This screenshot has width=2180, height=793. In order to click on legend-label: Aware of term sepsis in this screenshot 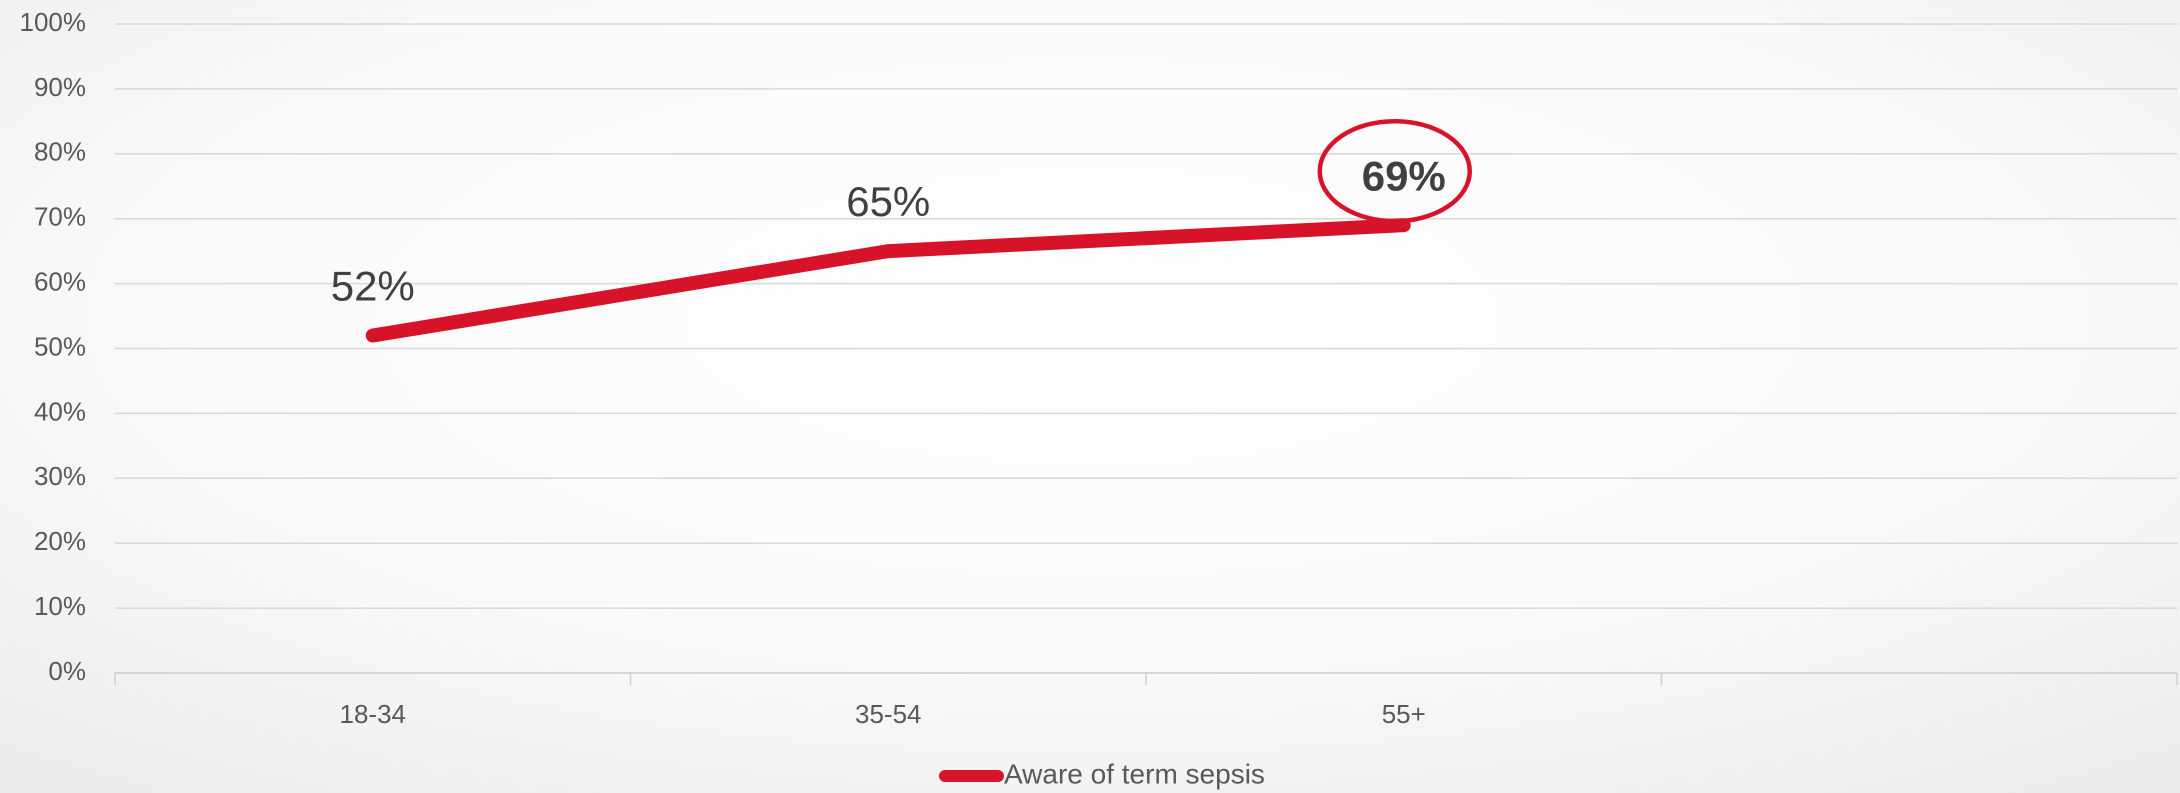, I will do `click(1134, 773)`.